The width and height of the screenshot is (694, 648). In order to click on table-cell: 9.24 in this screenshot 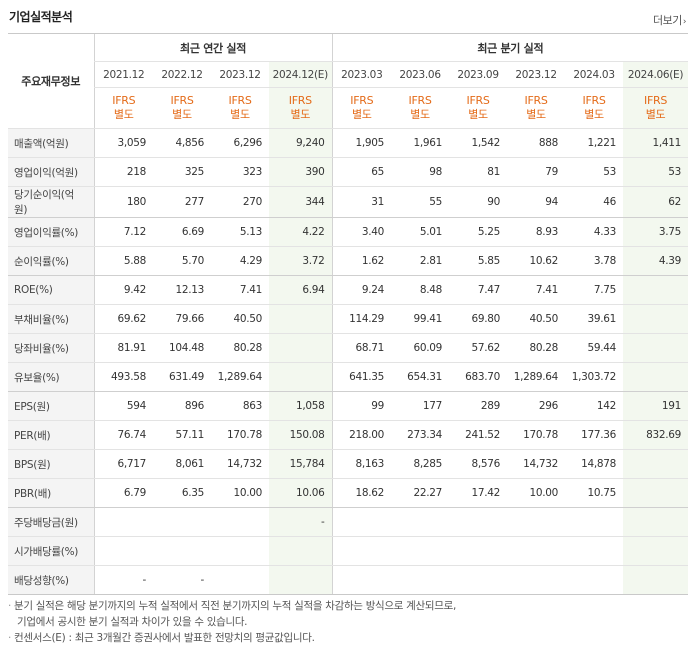, I will do `click(361, 290)`.